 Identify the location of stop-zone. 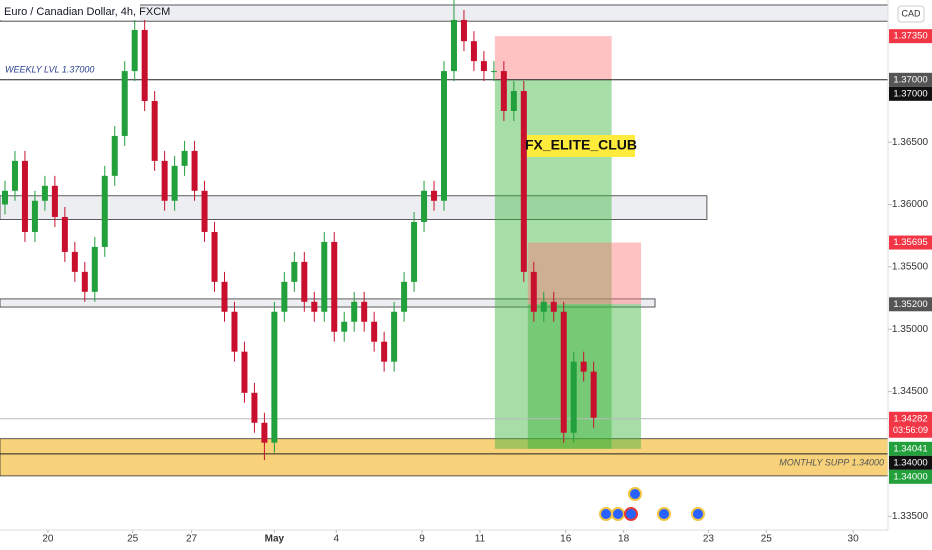
(553, 58).